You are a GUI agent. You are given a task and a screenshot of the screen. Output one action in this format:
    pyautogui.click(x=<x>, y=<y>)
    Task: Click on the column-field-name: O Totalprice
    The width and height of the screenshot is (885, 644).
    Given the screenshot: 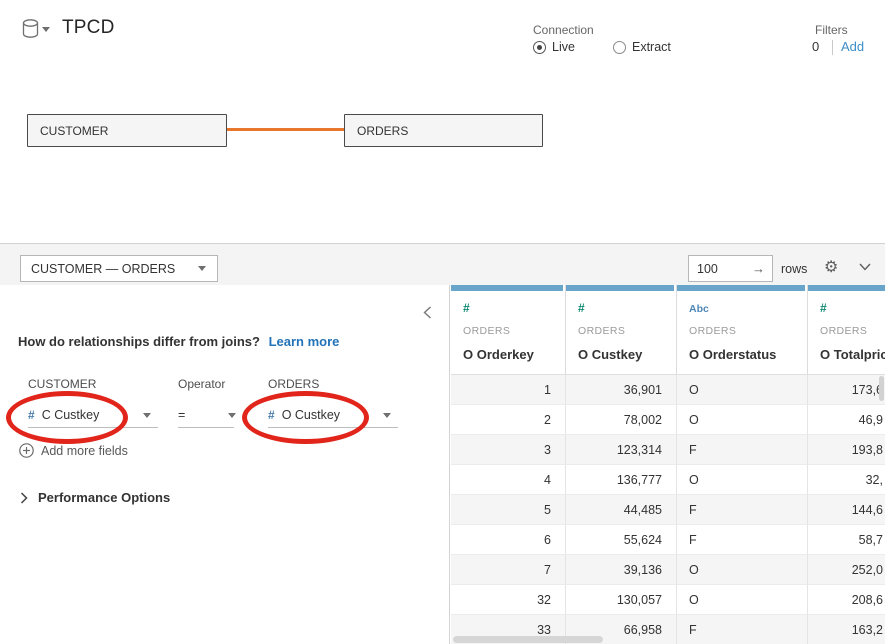 What is the action you would take?
    pyautogui.click(x=852, y=354)
    